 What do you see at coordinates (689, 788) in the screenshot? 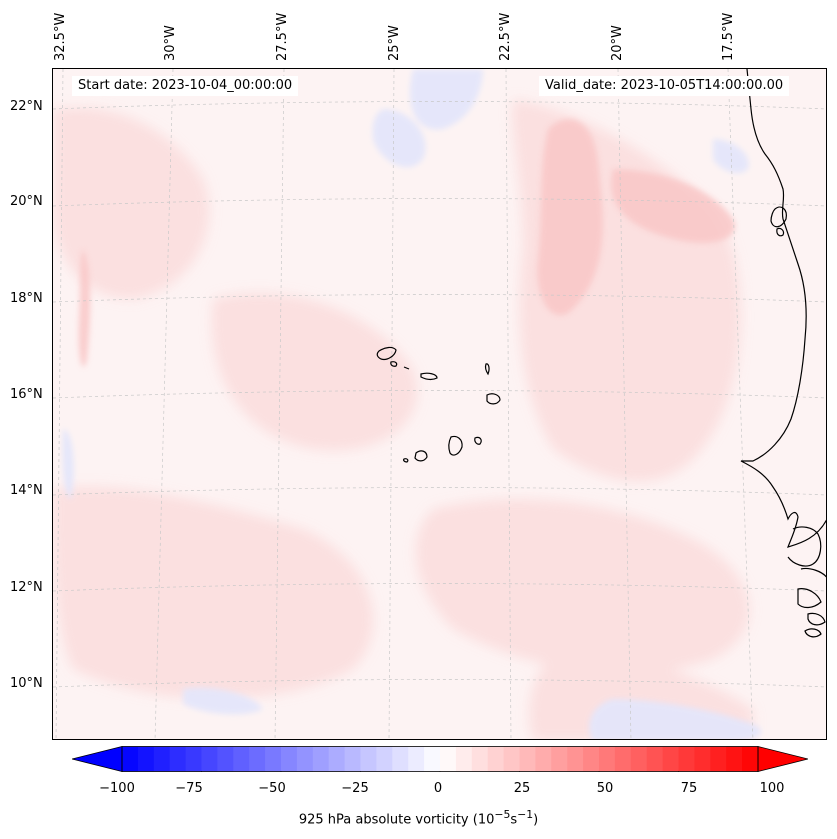
I see `colorbar-tick-label: 75` at bounding box center [689, 788].